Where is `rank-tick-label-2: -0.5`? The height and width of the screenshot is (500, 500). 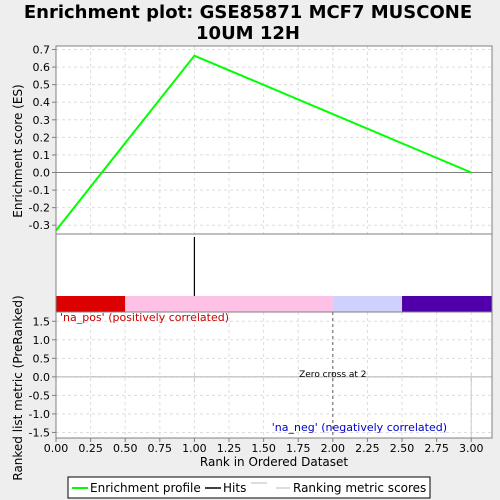
rank-tick-label-2: -0.5 is located at coordinates (39, 395).